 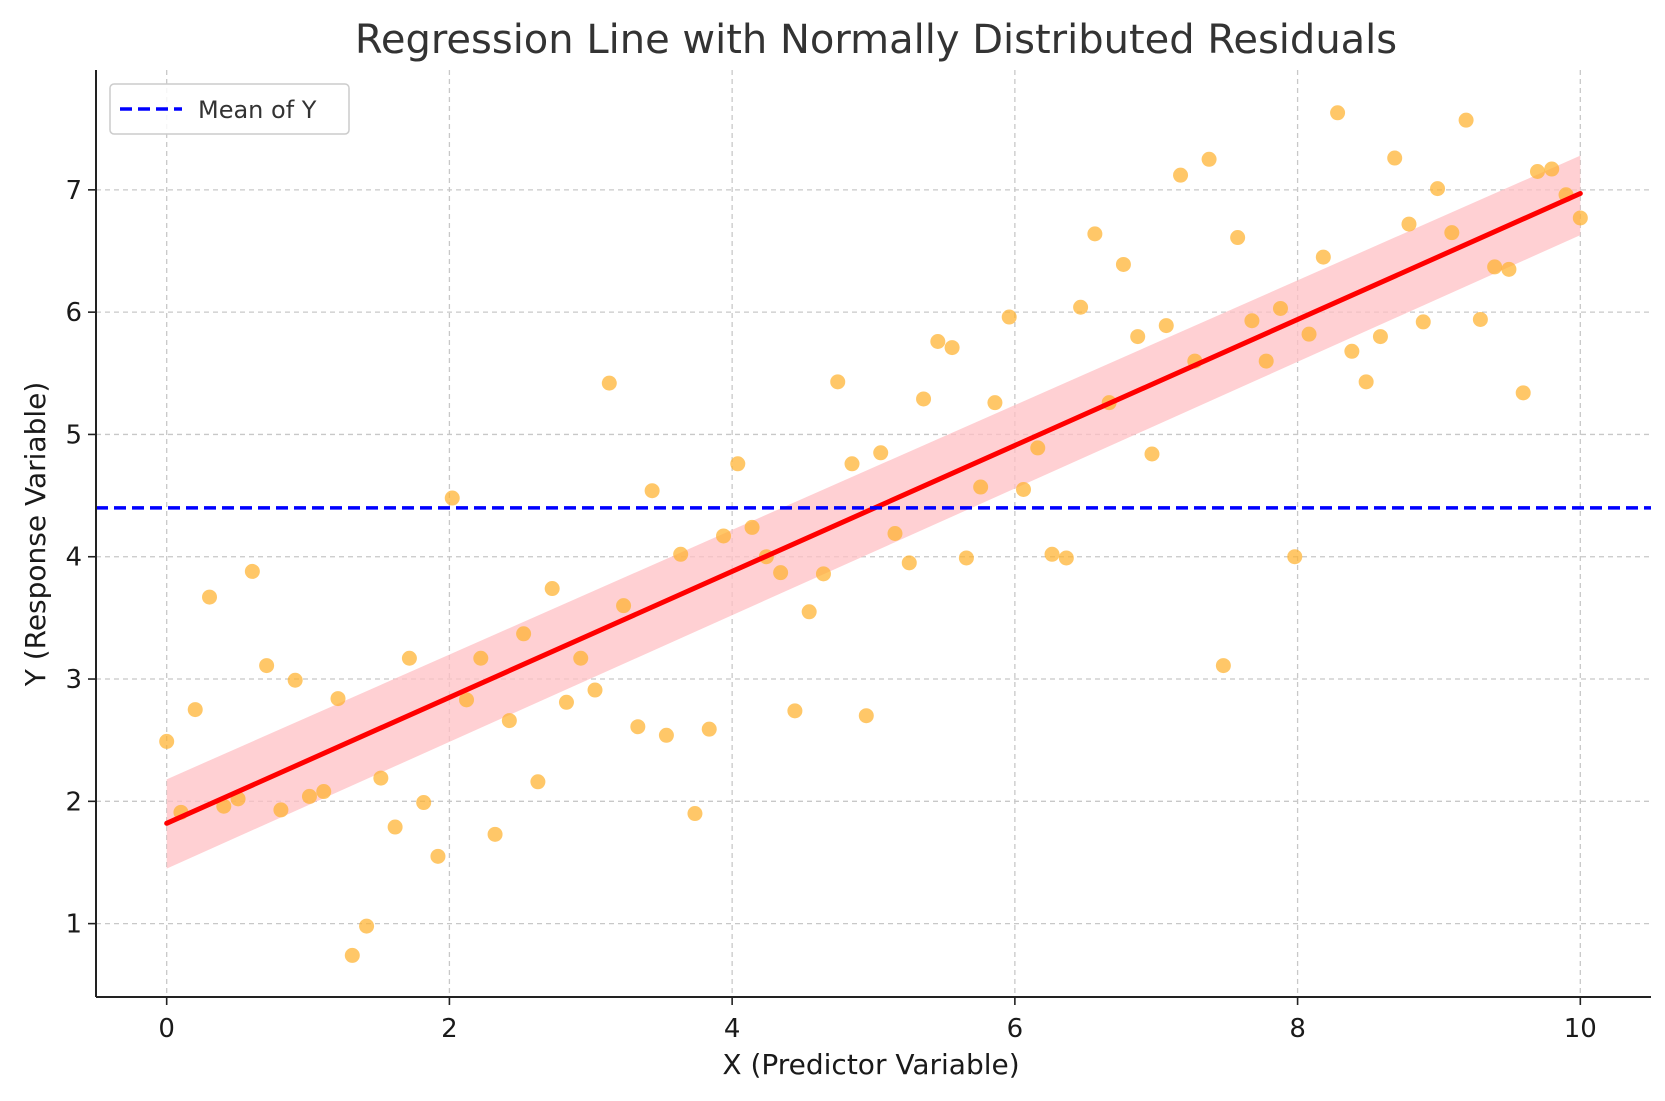 I want to click on y-tick-label: 2, so click(x=73, y=802).